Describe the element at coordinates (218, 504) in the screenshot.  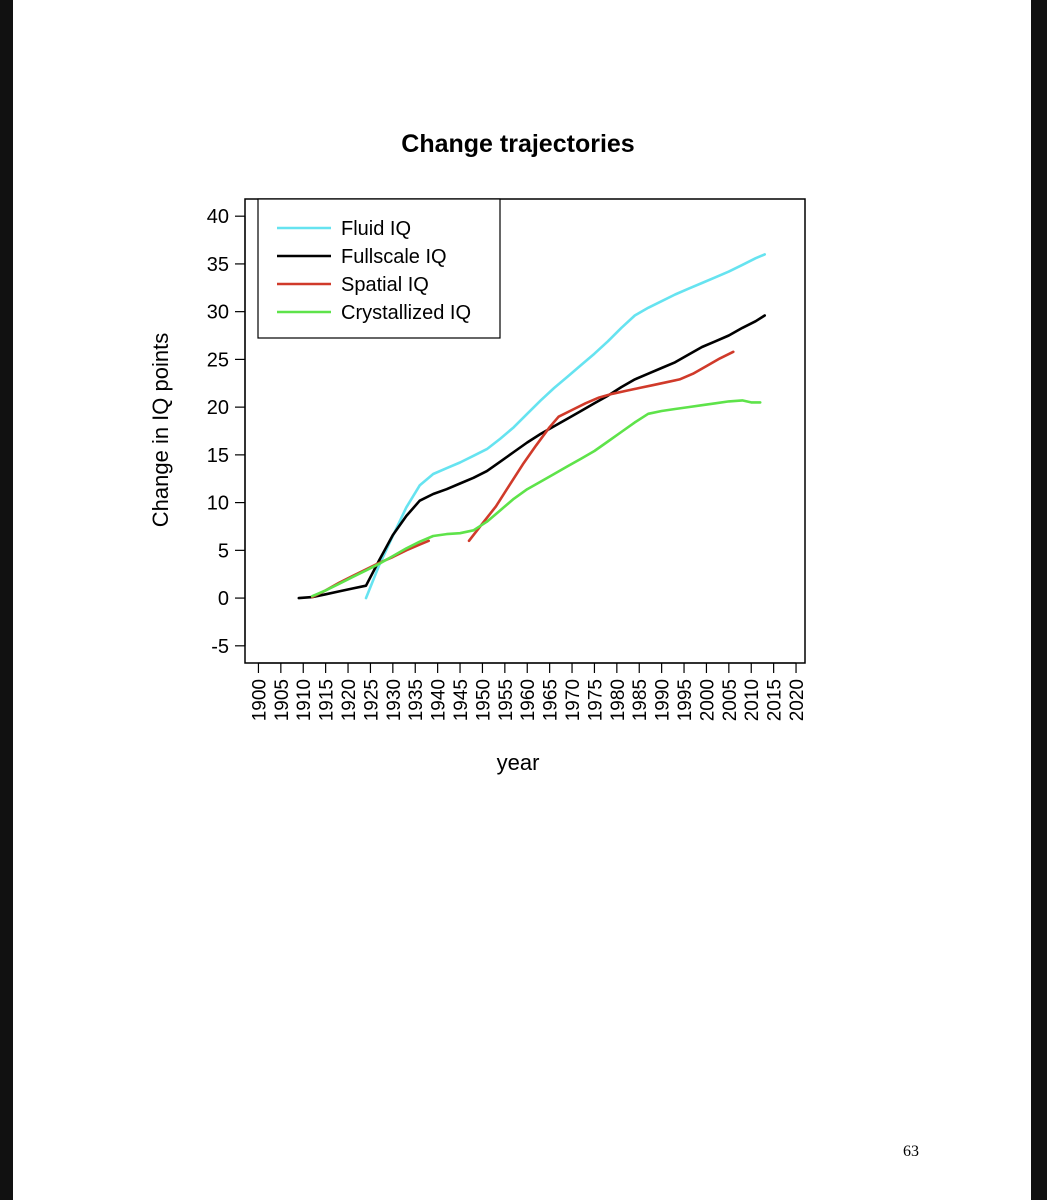
I see `y-tick-label: 10` at that location.